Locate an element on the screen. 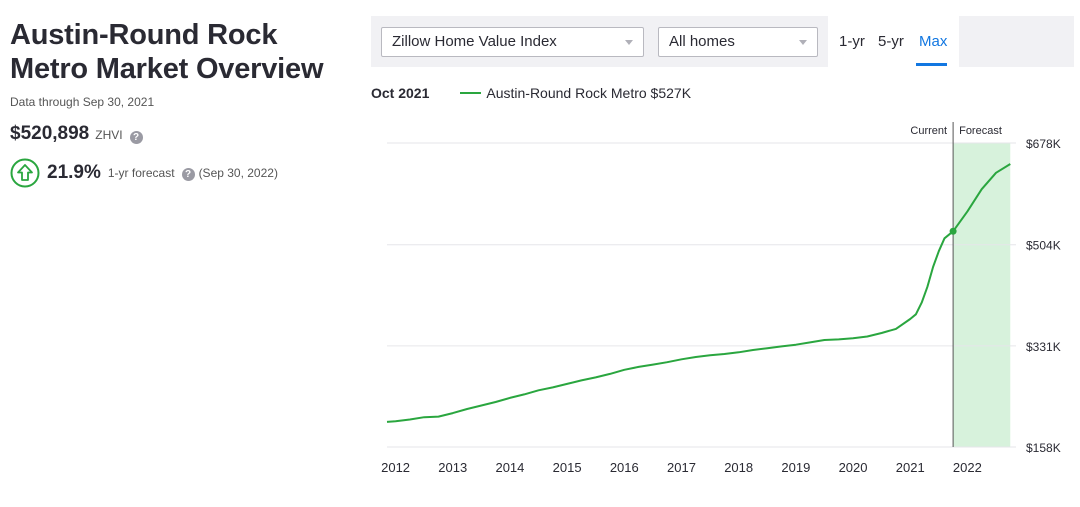  y-tick-label: $331K is located at coordinates (1043, 347).